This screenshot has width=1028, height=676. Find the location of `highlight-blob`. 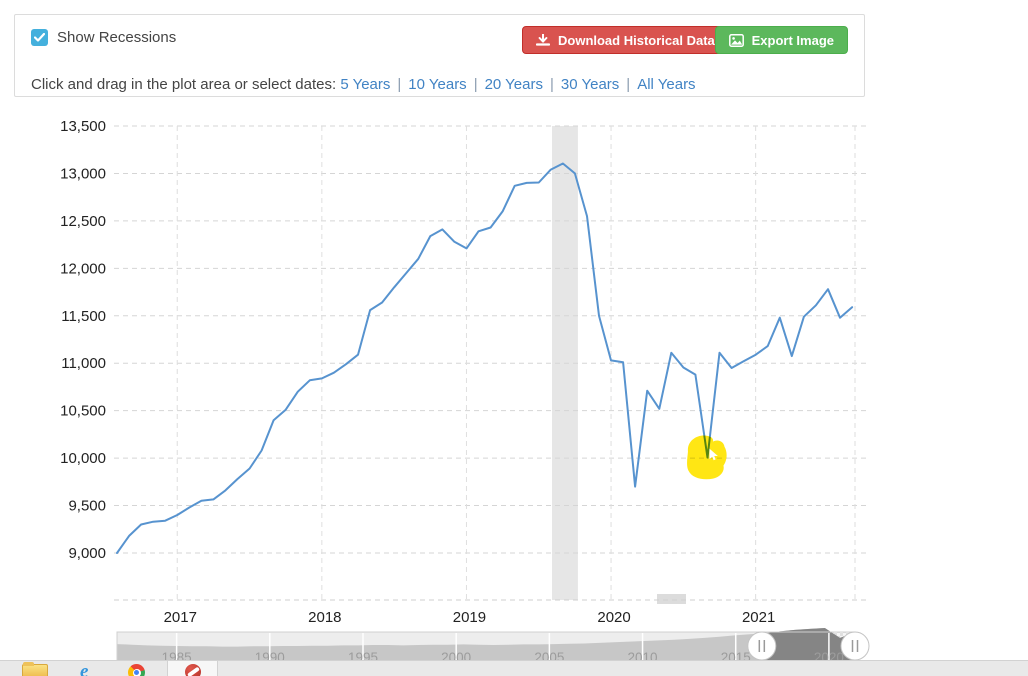

highlight-blob is located at coordinates (707, 457).